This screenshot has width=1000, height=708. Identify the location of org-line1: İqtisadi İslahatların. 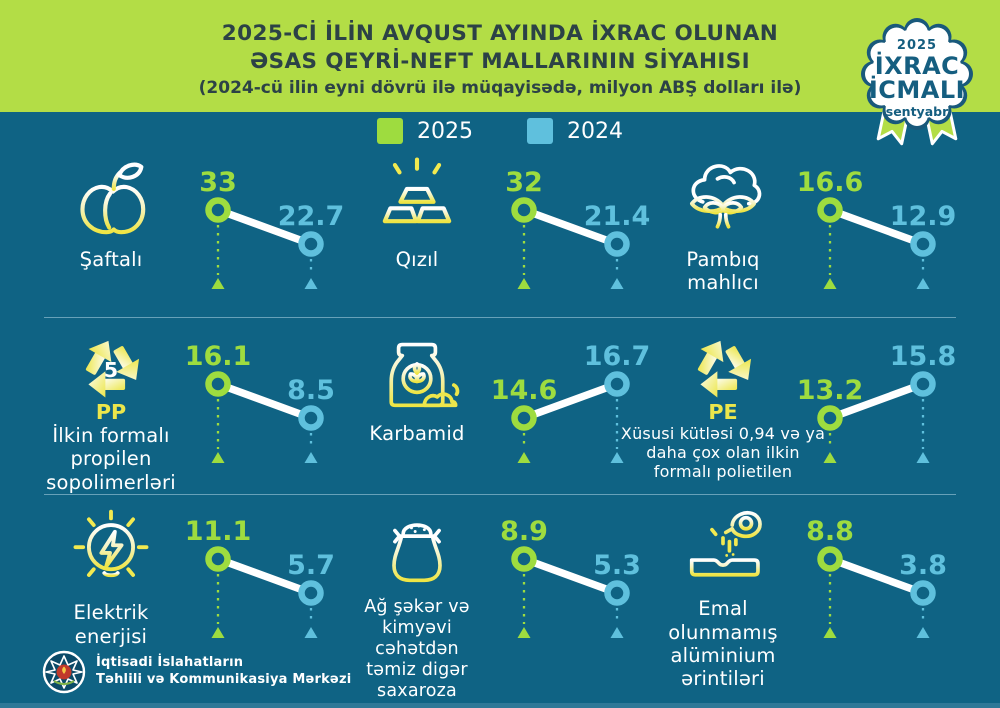
(170, 663).